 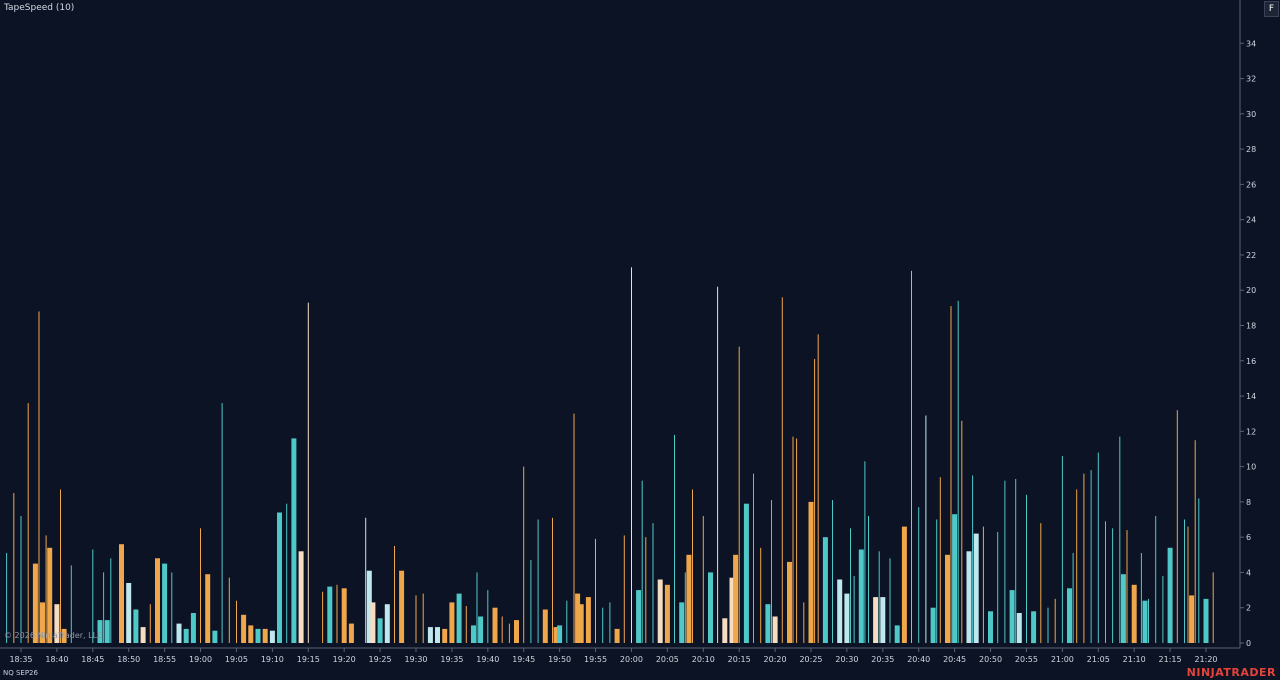 I want to click on x-tick-label: 20:15, so click(x=739, y=659).